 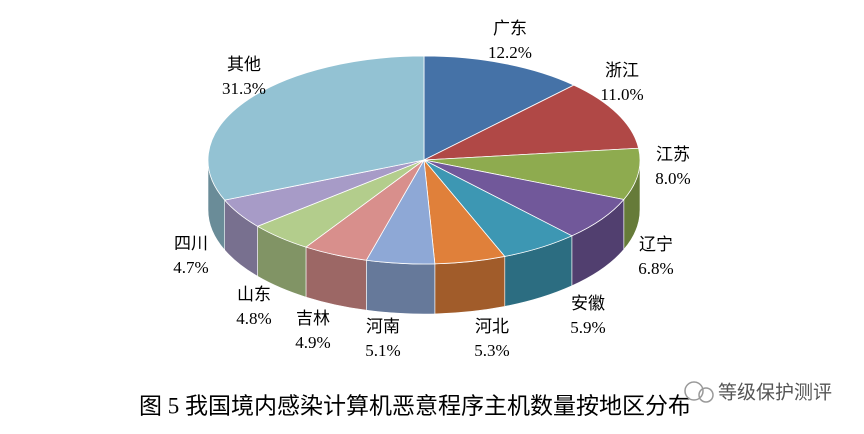 What do you see at coordinates (244, 64) in the screenshot?
I see `slice-name: 其他` at bounding box center [244, 64].